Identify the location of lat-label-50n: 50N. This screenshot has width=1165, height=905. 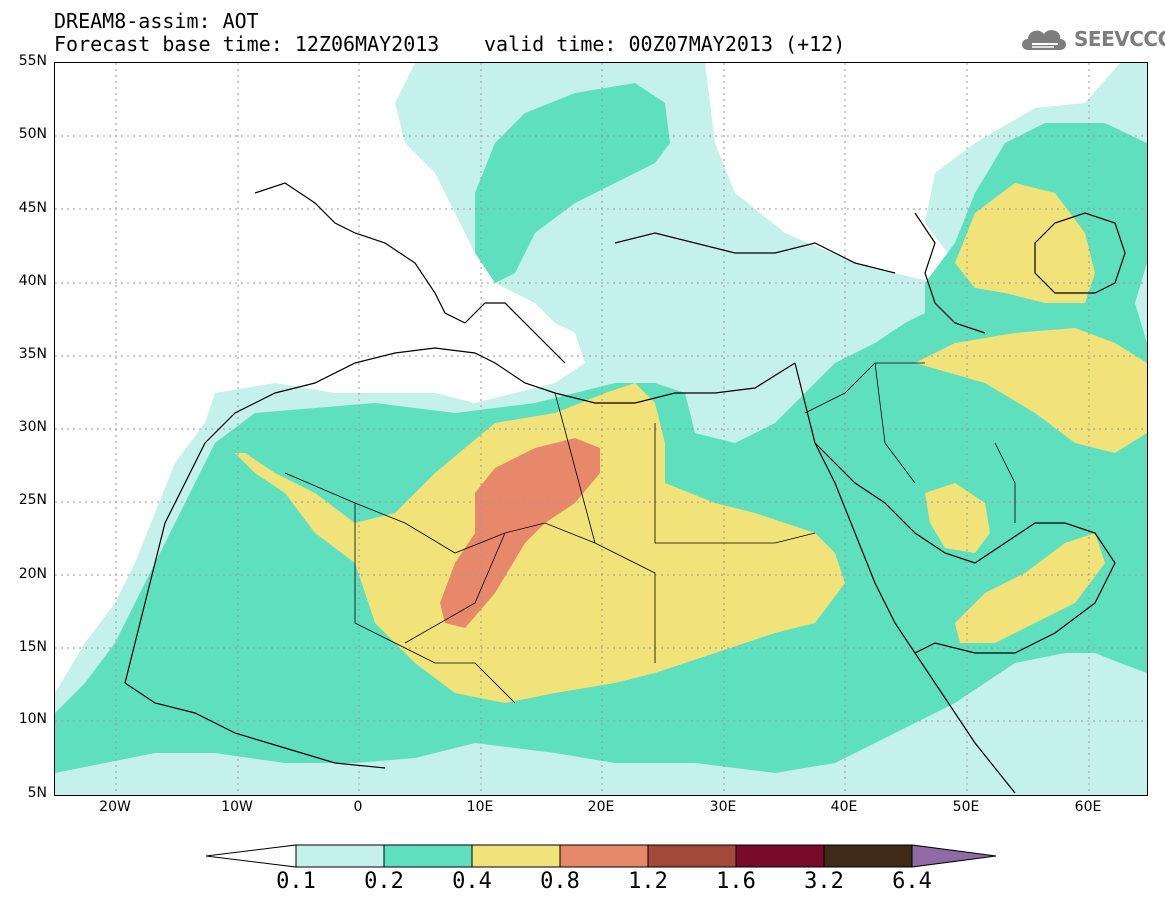
(32, 134).